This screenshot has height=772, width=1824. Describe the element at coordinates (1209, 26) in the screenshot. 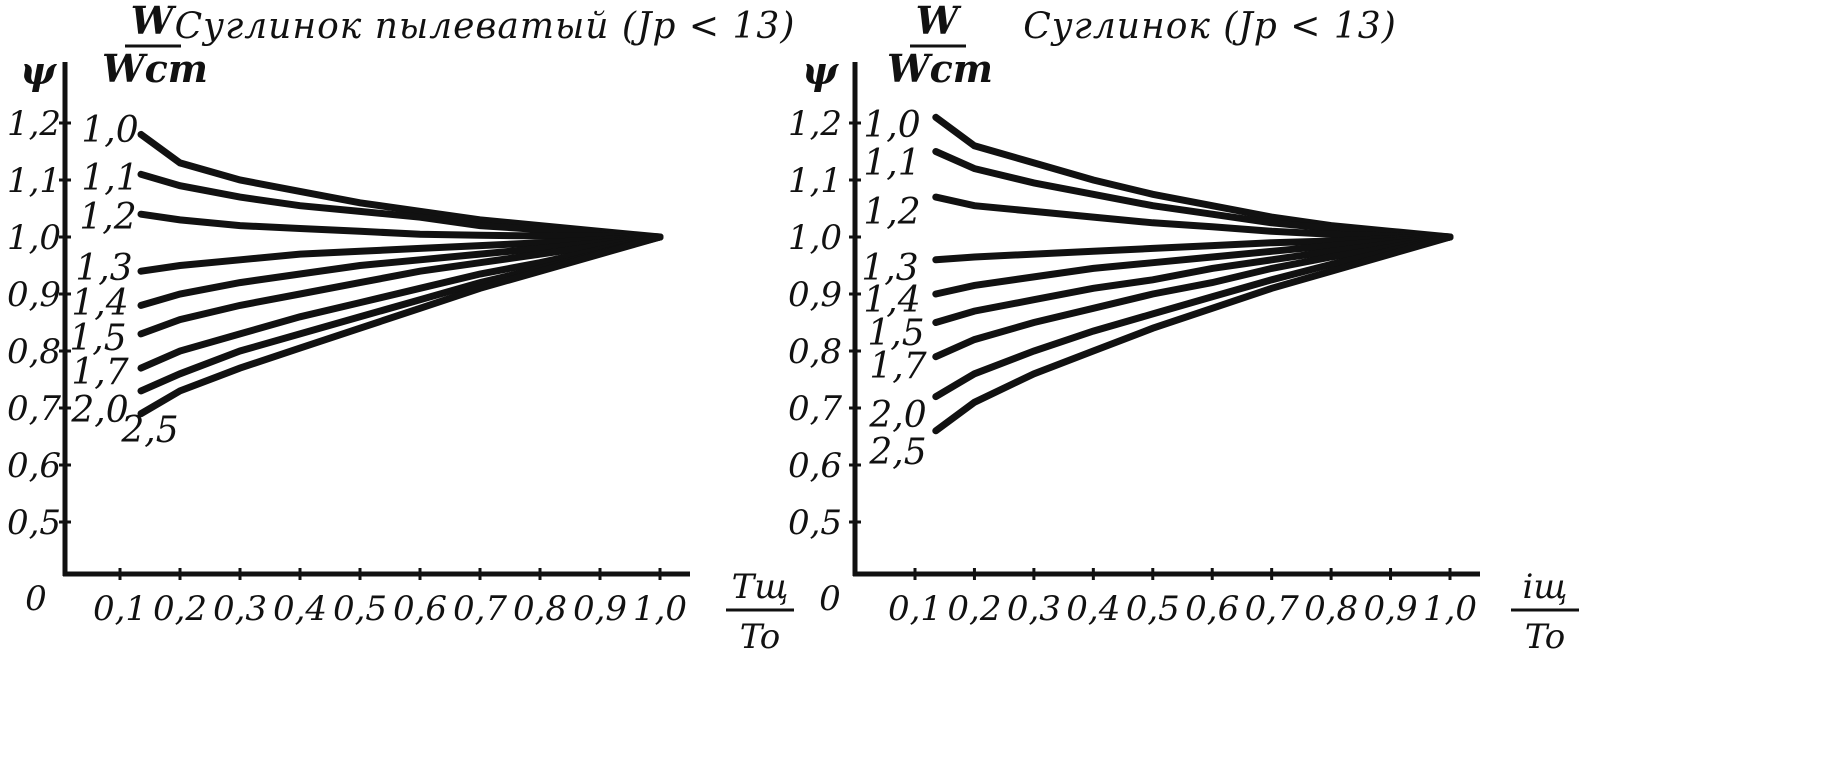

I see `chart-title: Суглинок (Jp < 13)` at that location.